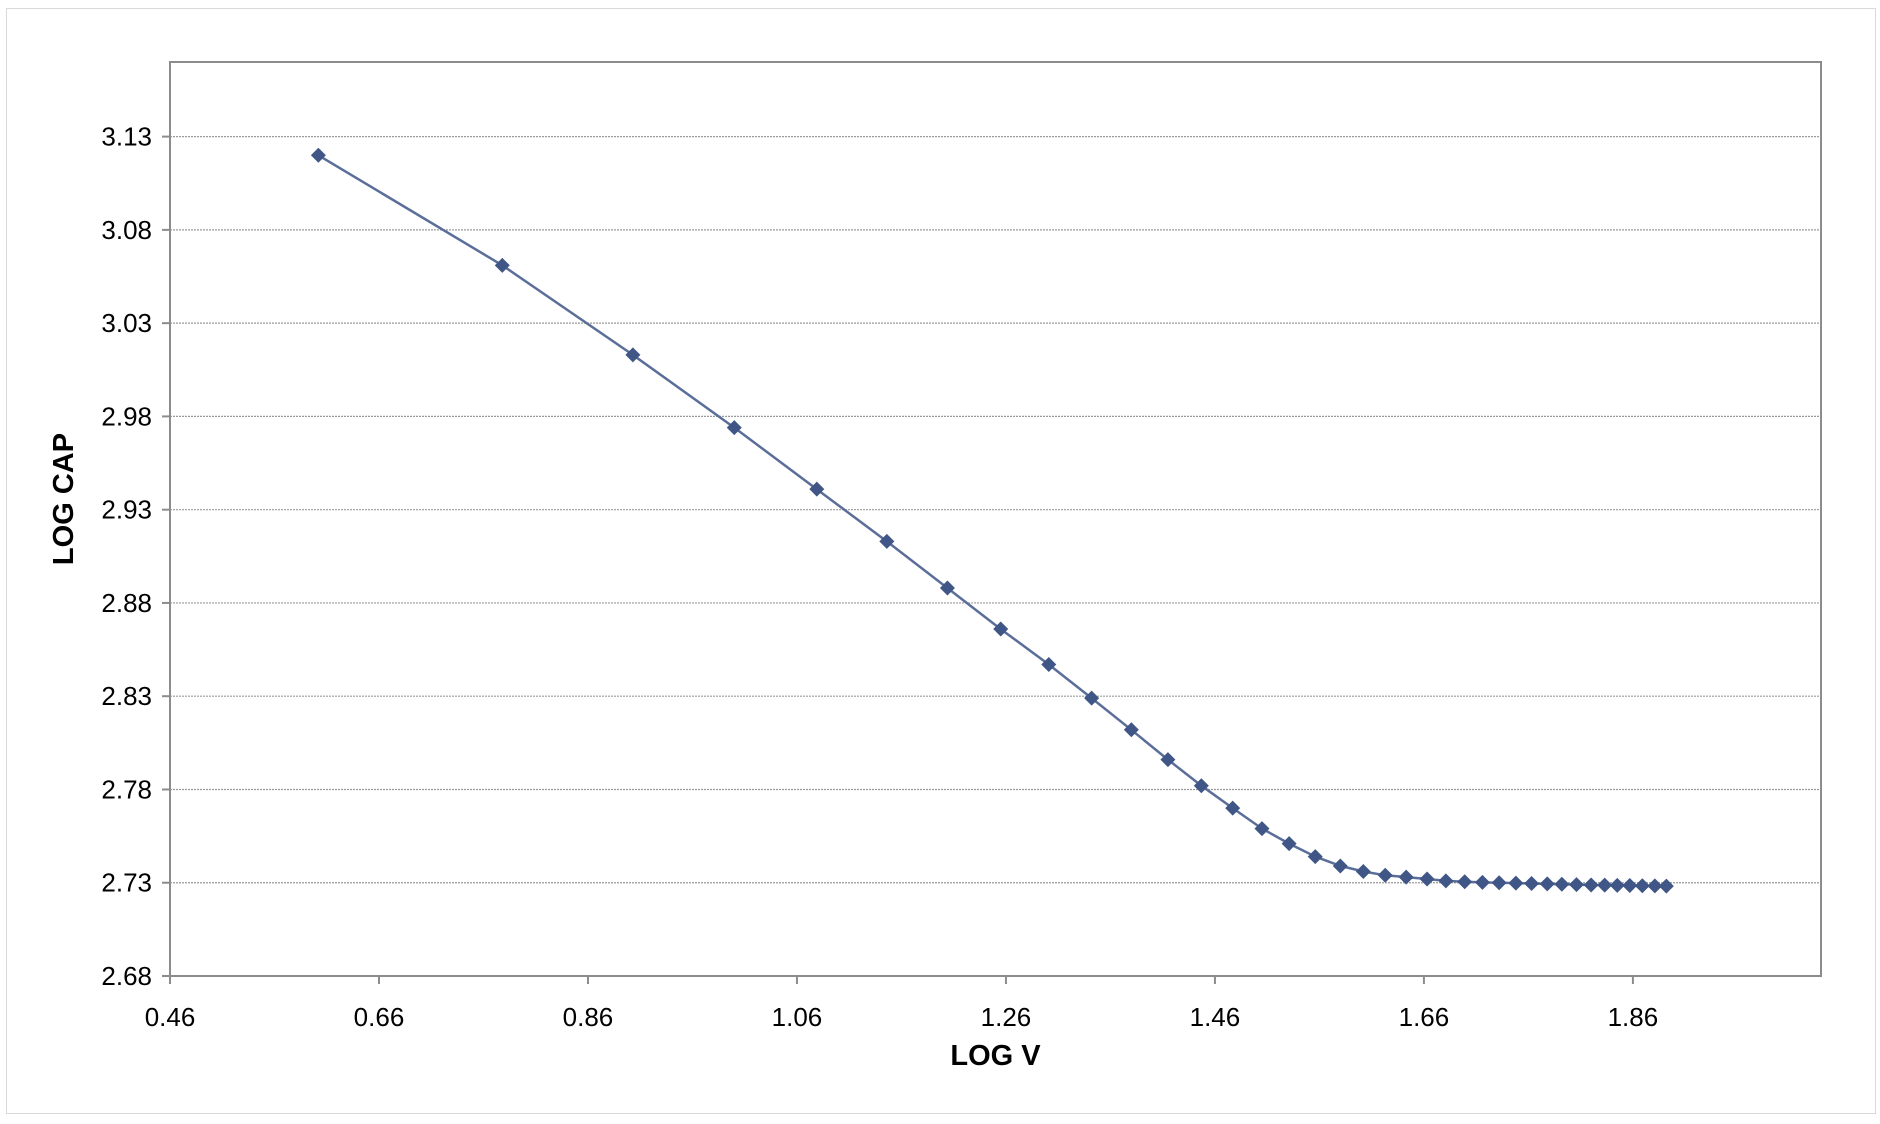  Describe the element at coordinates (126, 696) in the screenshot. I see `y-tick-label: 2.83` at that location.